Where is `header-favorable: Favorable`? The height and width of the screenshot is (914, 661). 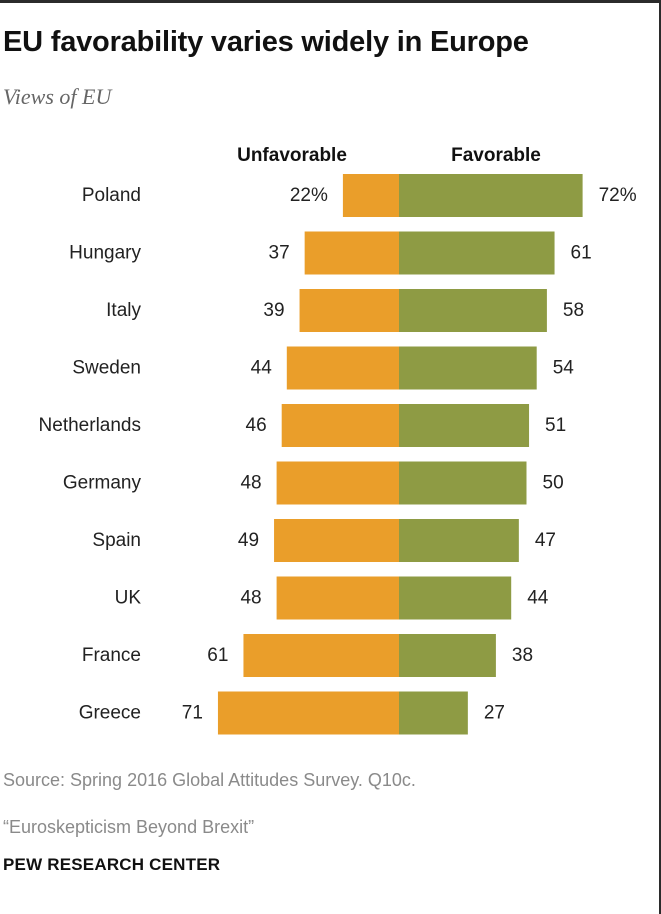 header-favorable: Favorable is located at coordinates (496, 155).